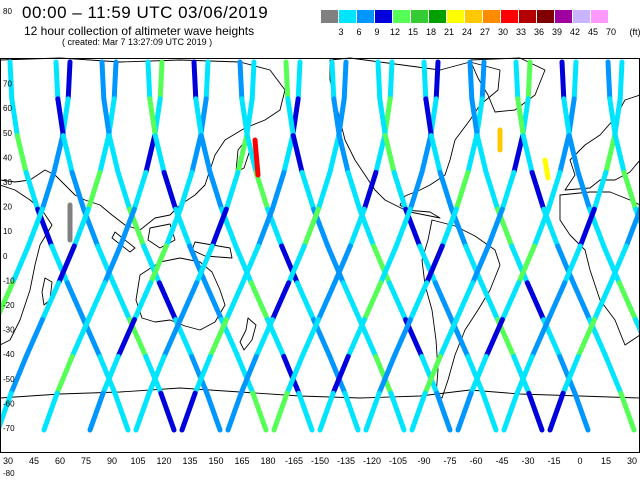  Describe the element at coordinates (9, 330) in the screenshot. I see `latitude-label: -30` at that location.